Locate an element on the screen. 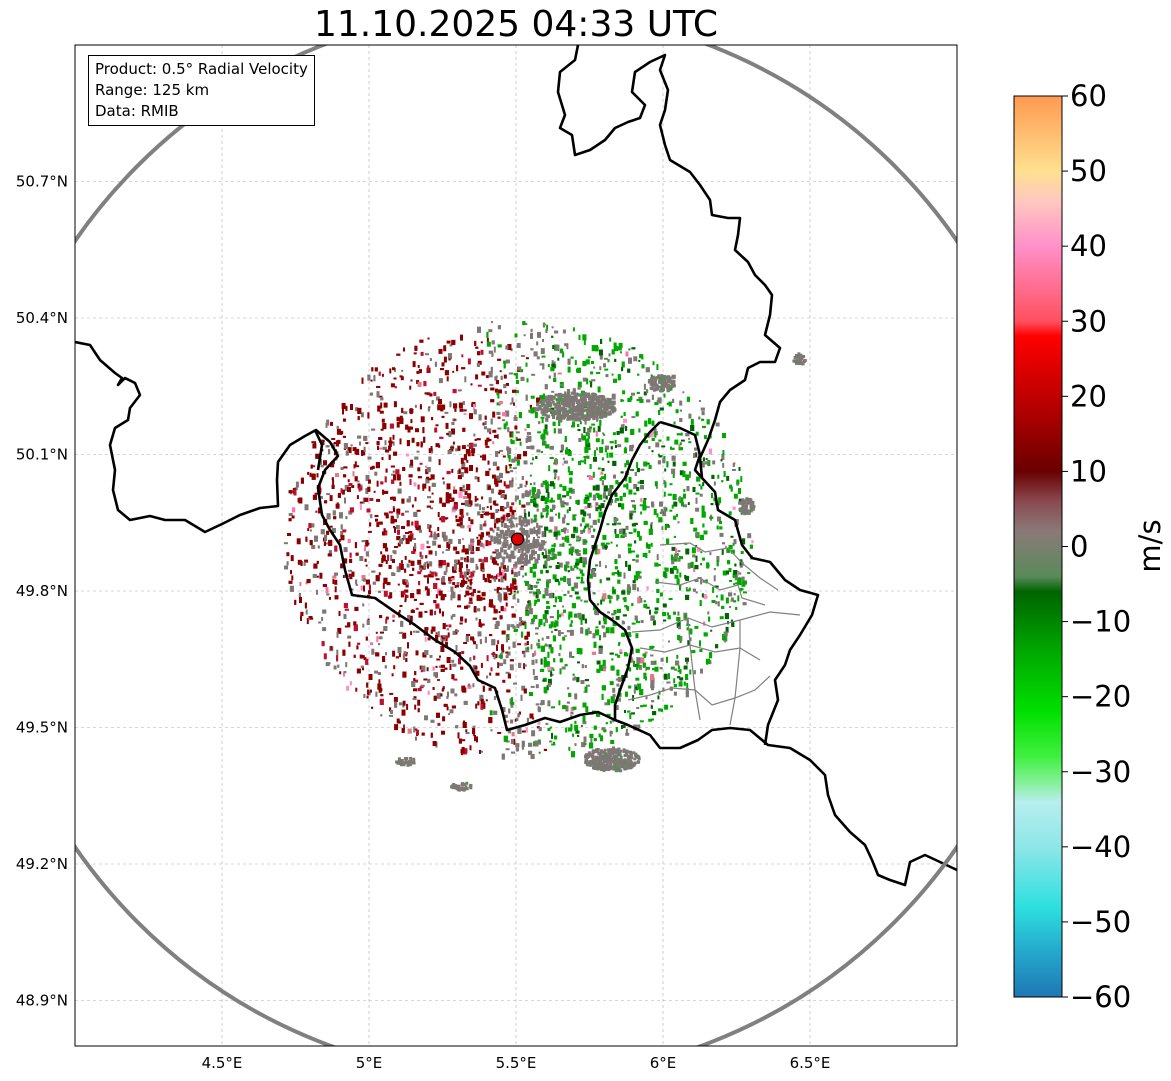  product-line: Product: 0.5° Radial Velocity is located at coordinates (201, 69).